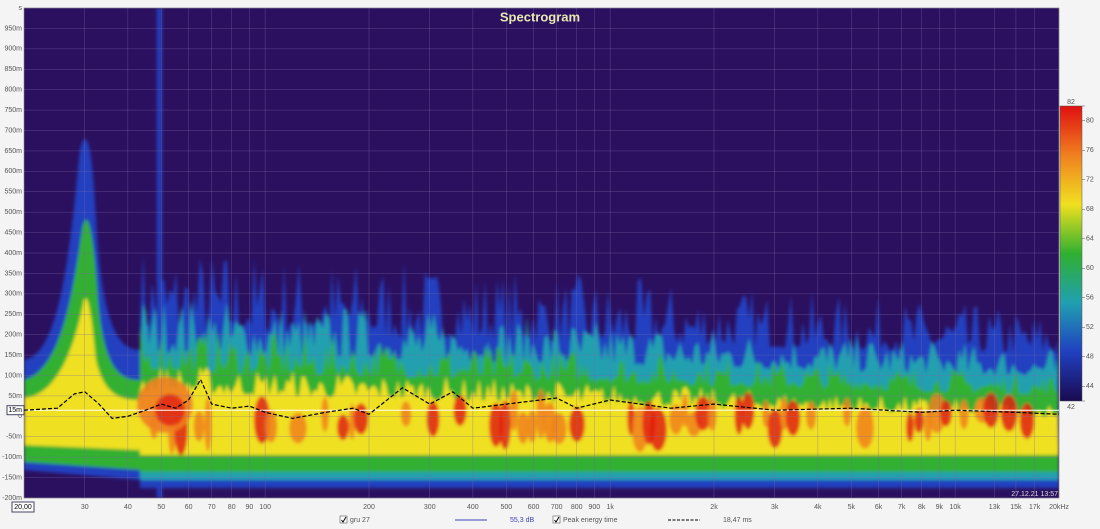 Image resolution: width=1100 pixels, height=529 pixels. I want to click on legend-value: 18,47 ms, so click(737, 520).